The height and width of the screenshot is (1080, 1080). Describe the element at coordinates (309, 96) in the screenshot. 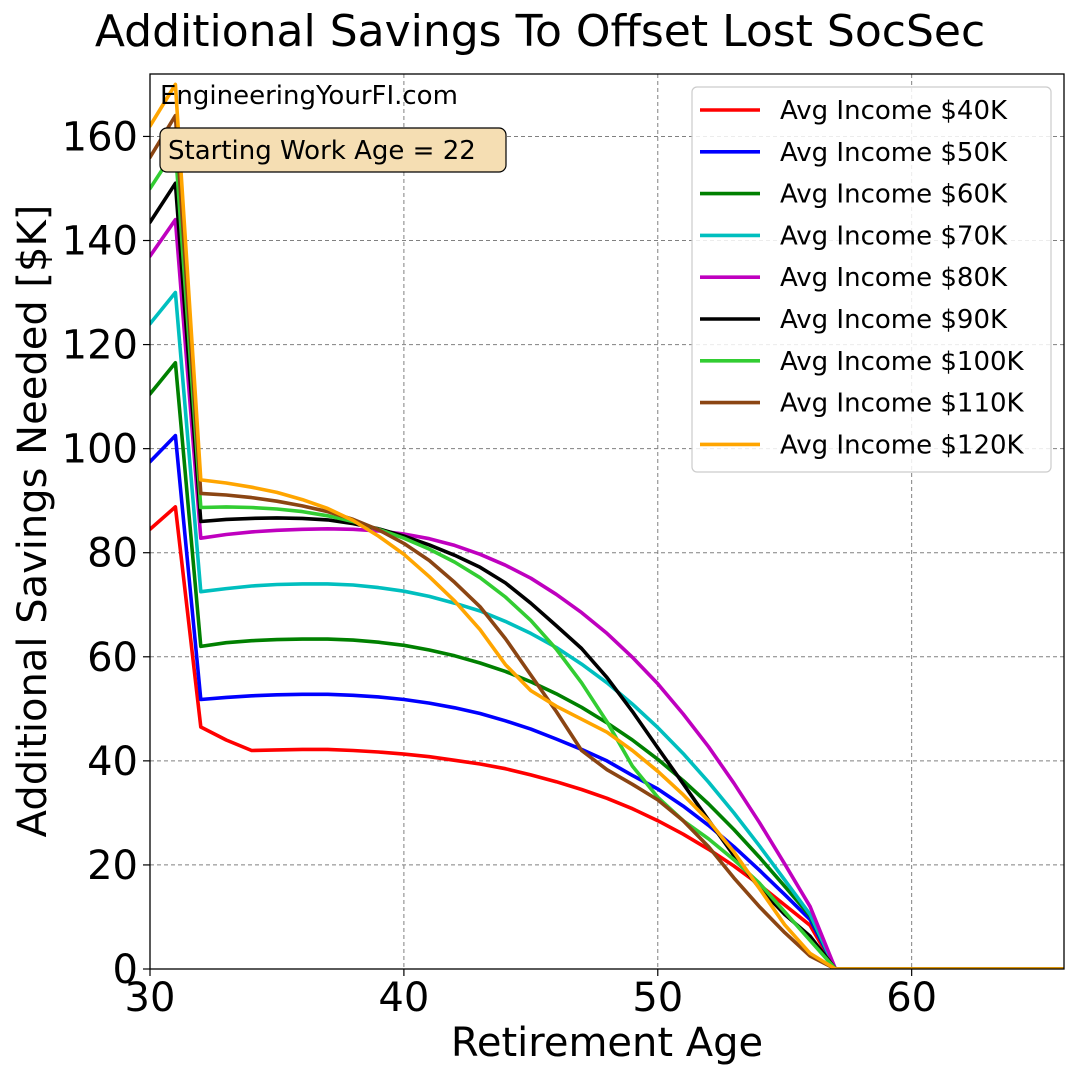

I see `watermark-text: EngineeringYourFI.com` at that location.